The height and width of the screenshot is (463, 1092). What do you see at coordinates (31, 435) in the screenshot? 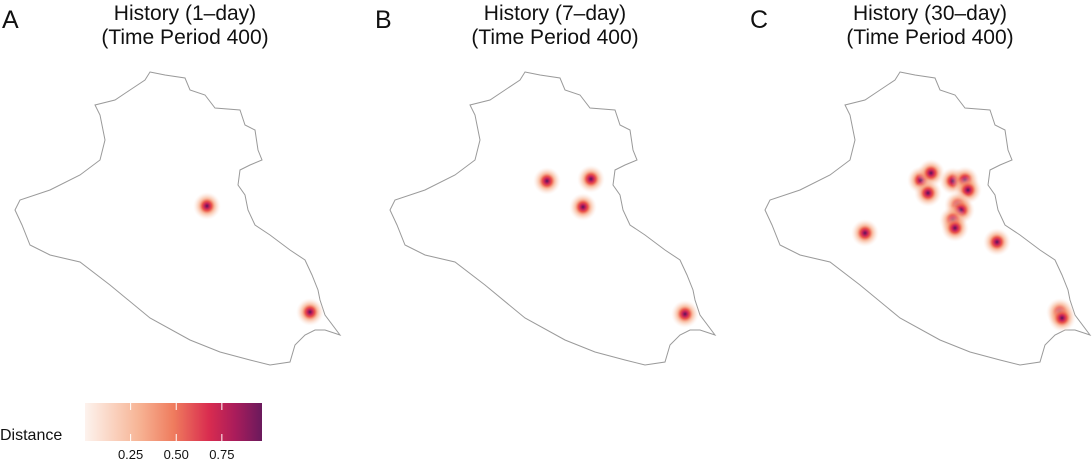
I see `legend-title: Distance` at bounding box center [31, 435].